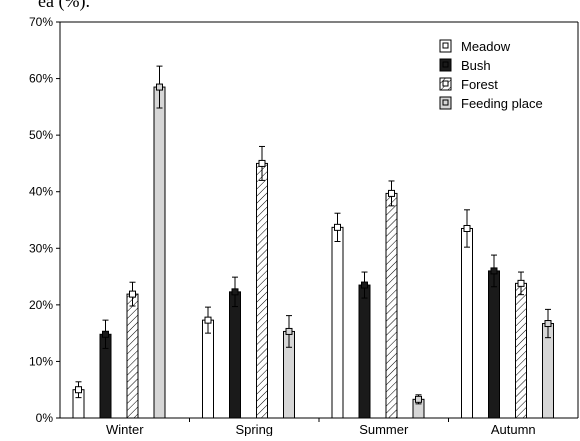 The height and width of the screenshot is (441, 580). I want to click on y-tick-label: 60%, so click(41, 79).